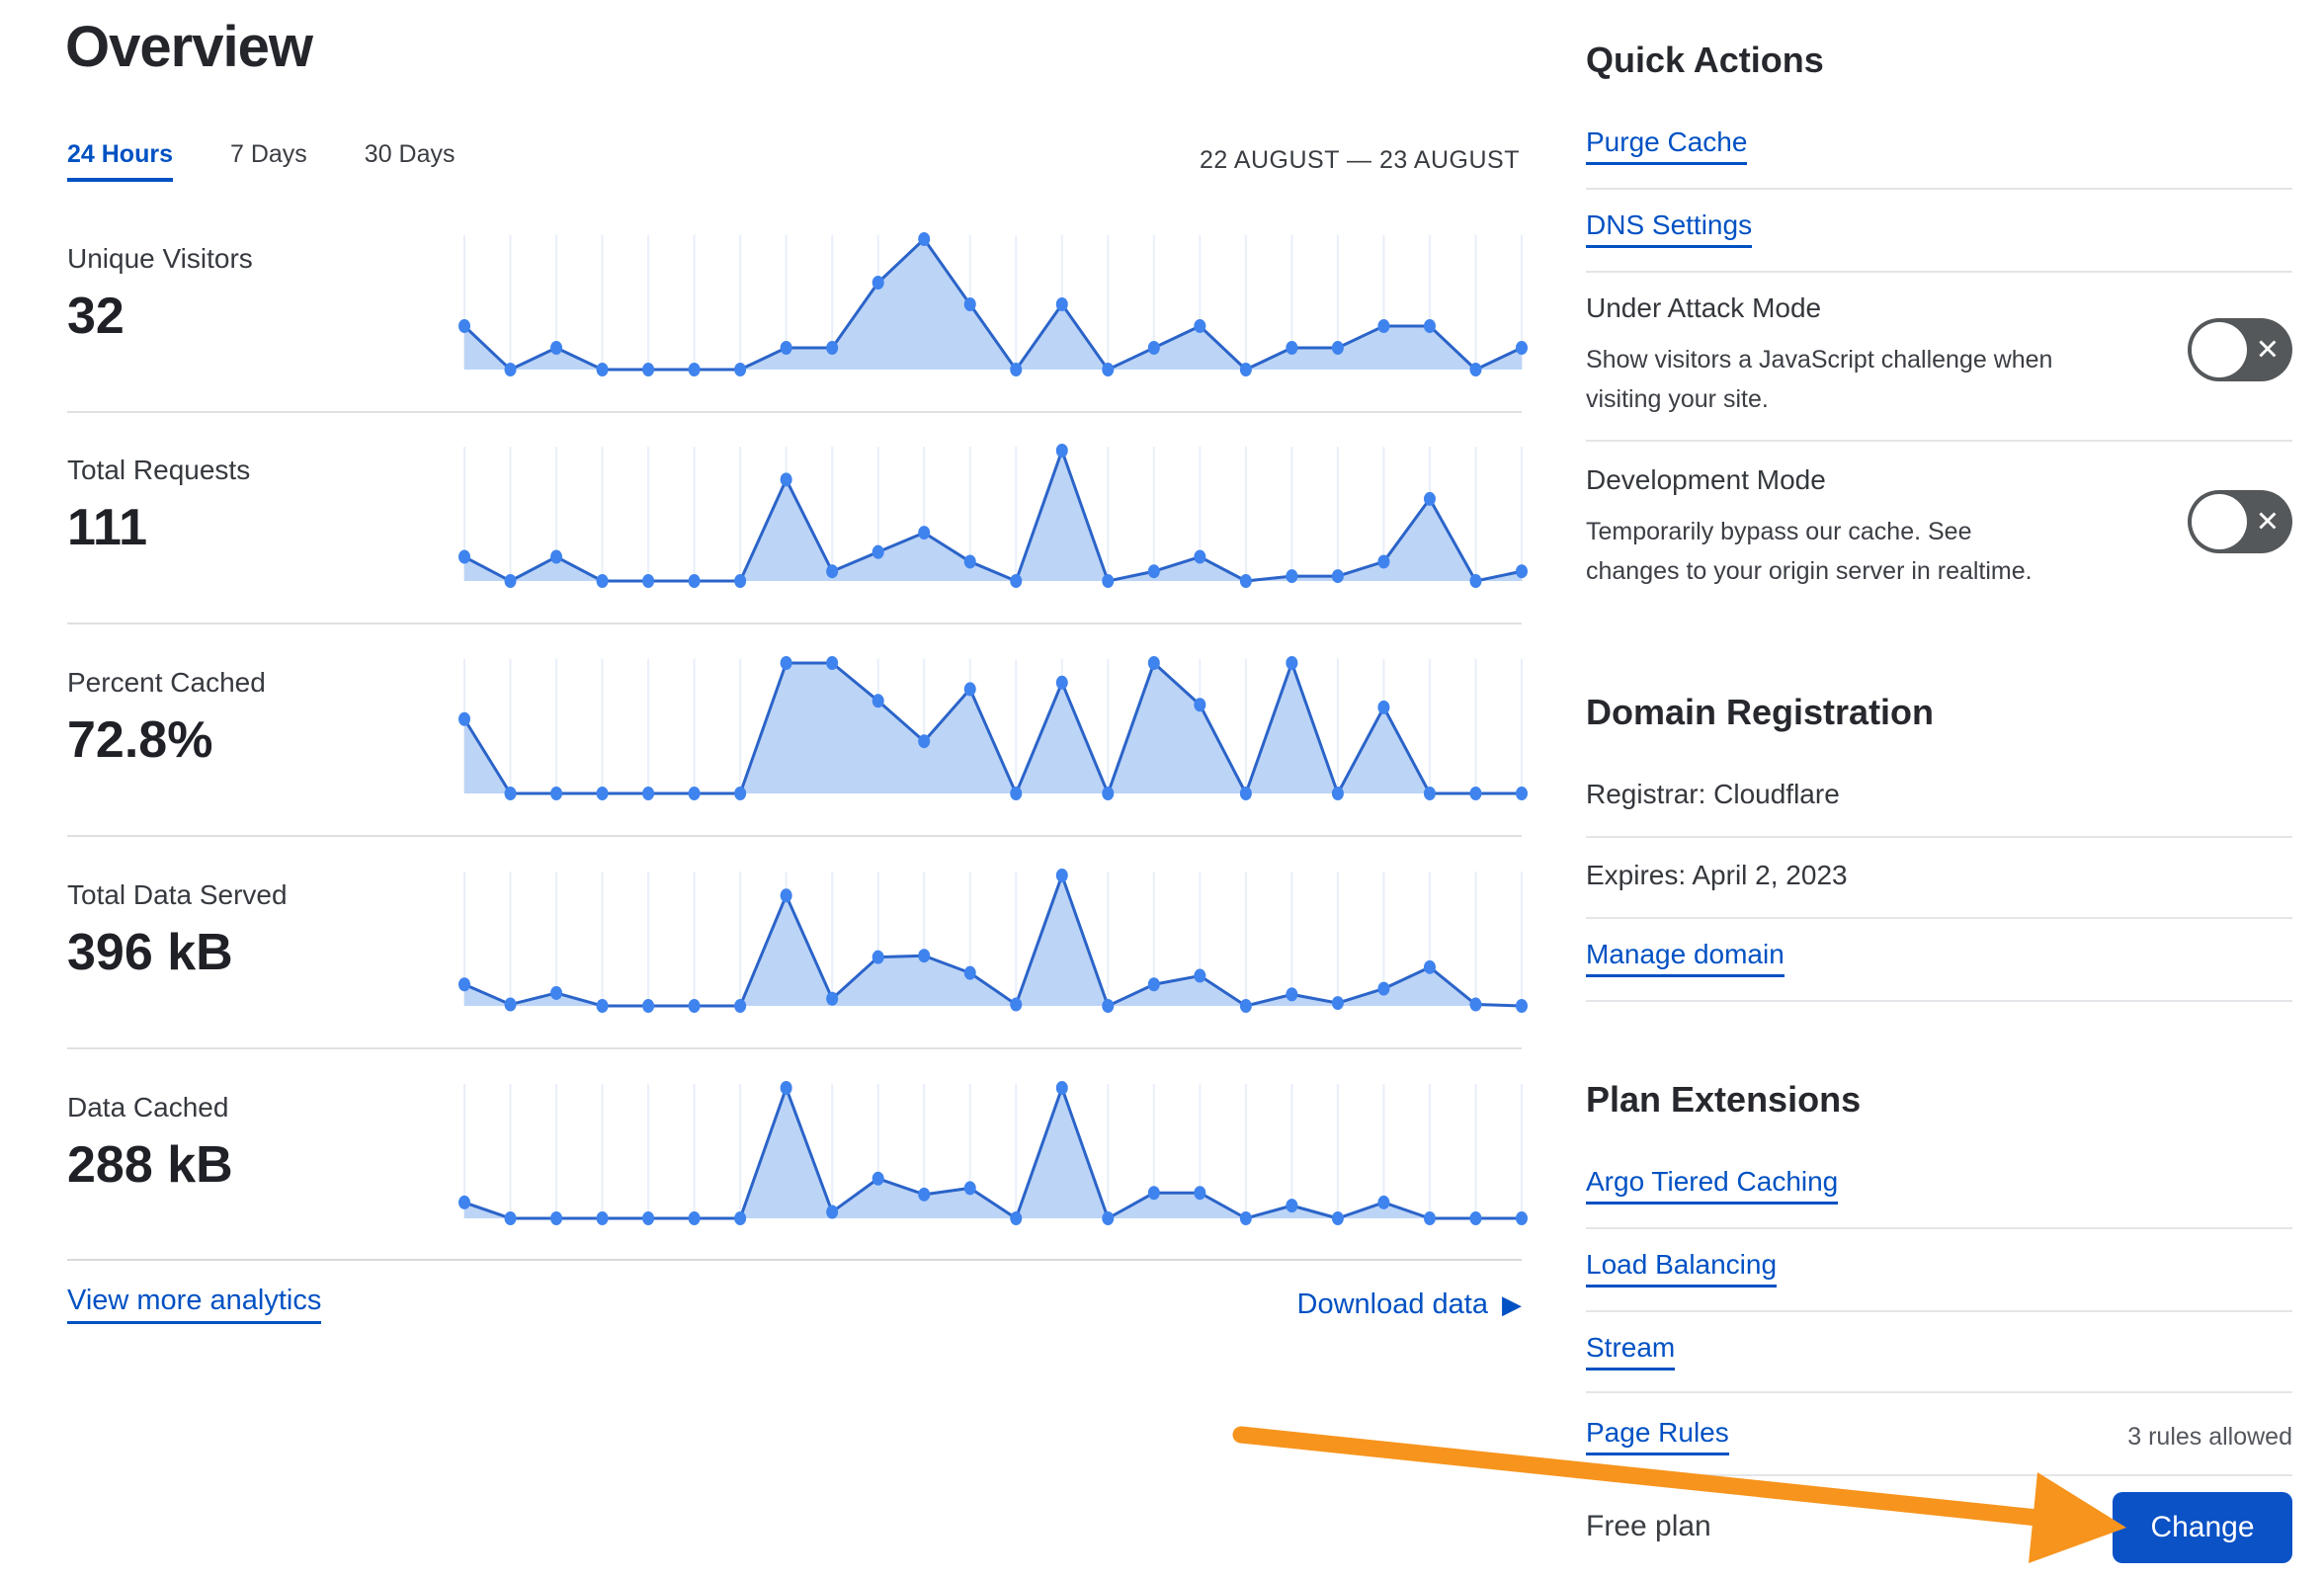  What do you see at coordinates (189, 47) in the screenshot?
I see `page-title: Overview` at bounding box center [189, 47].